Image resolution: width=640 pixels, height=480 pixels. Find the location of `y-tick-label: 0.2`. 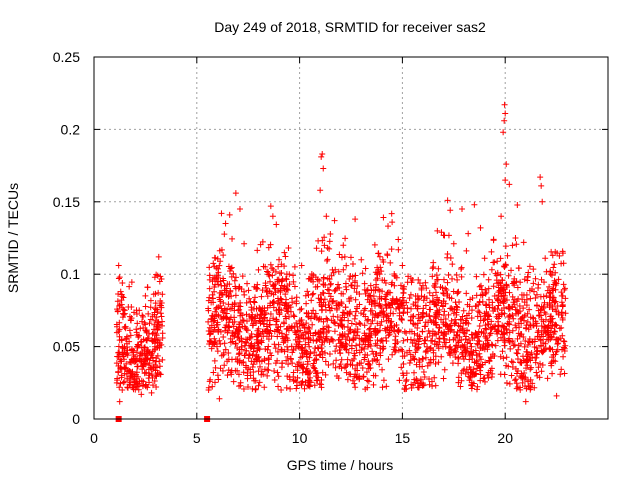

y-tick-label: 0.2 is located at coordinates (71, 129).